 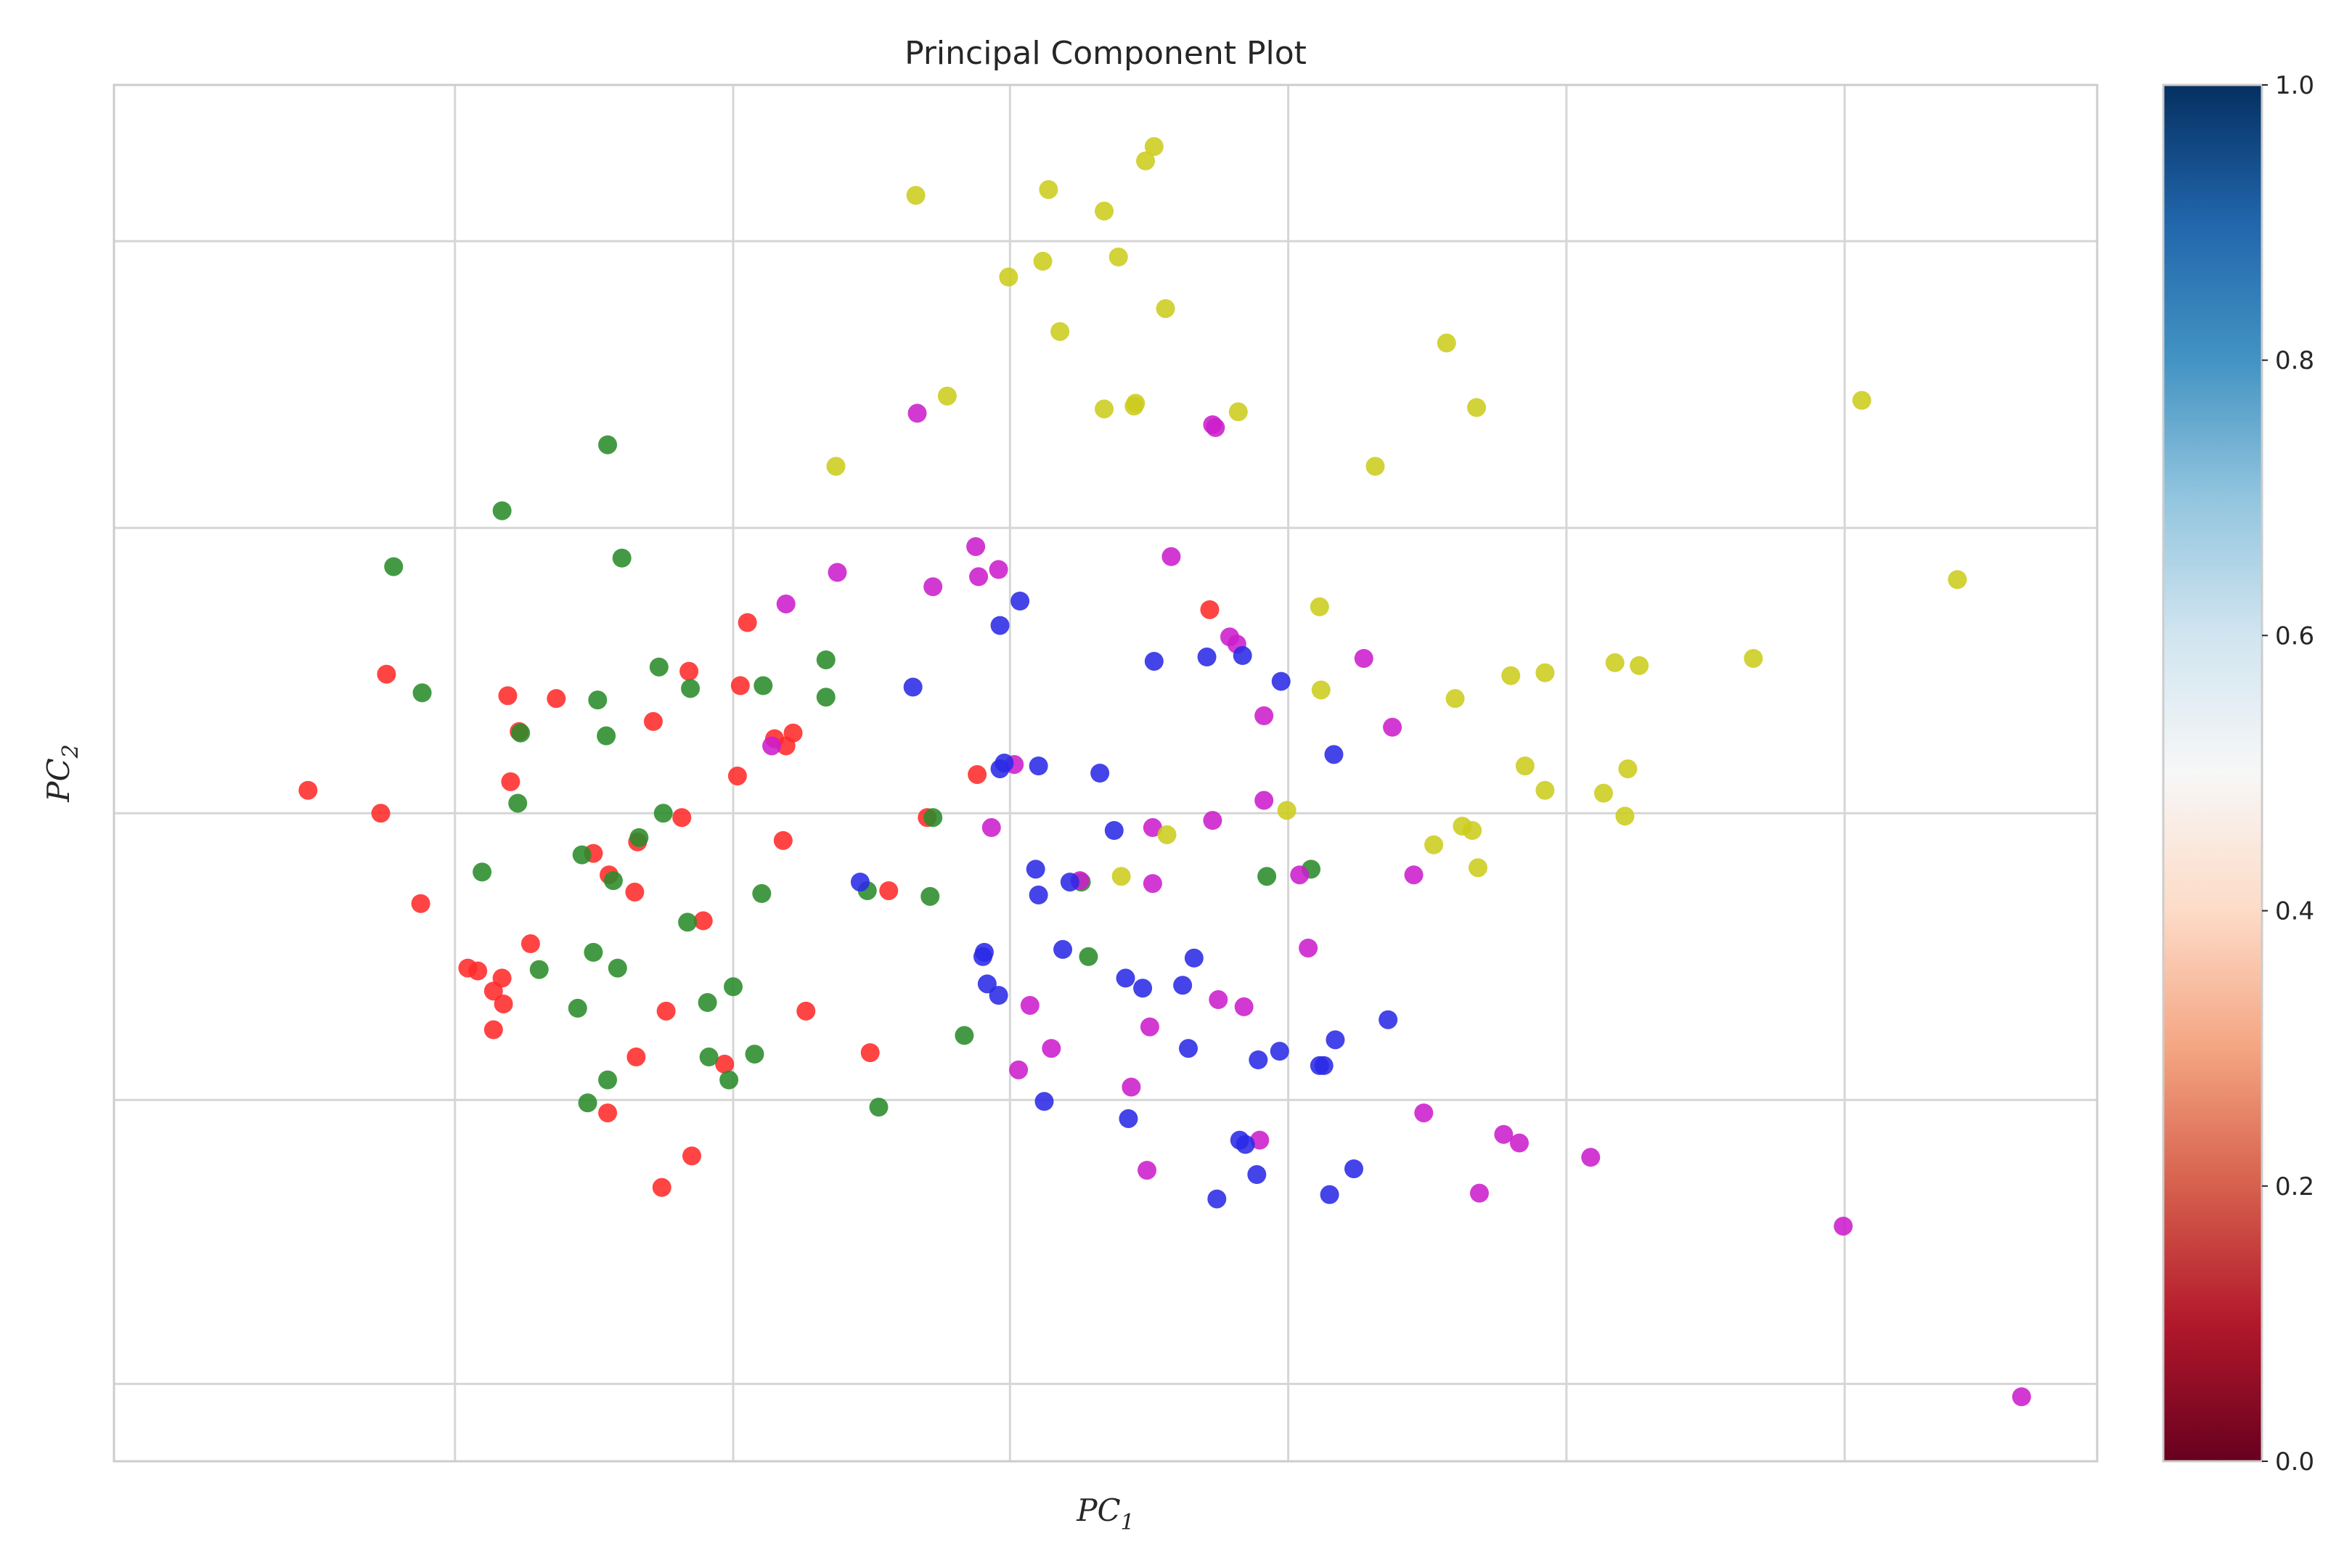 I want to click on chart-title: Principal Component Plot, so click(x=1106, y=54).